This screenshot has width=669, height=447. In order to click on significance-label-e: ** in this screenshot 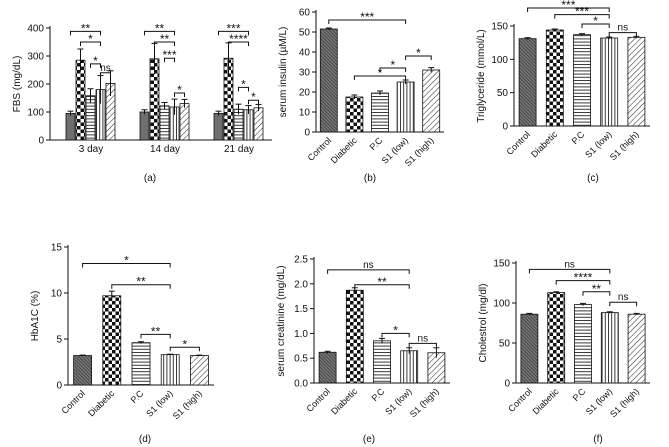, I will do `click(382, 282)`.